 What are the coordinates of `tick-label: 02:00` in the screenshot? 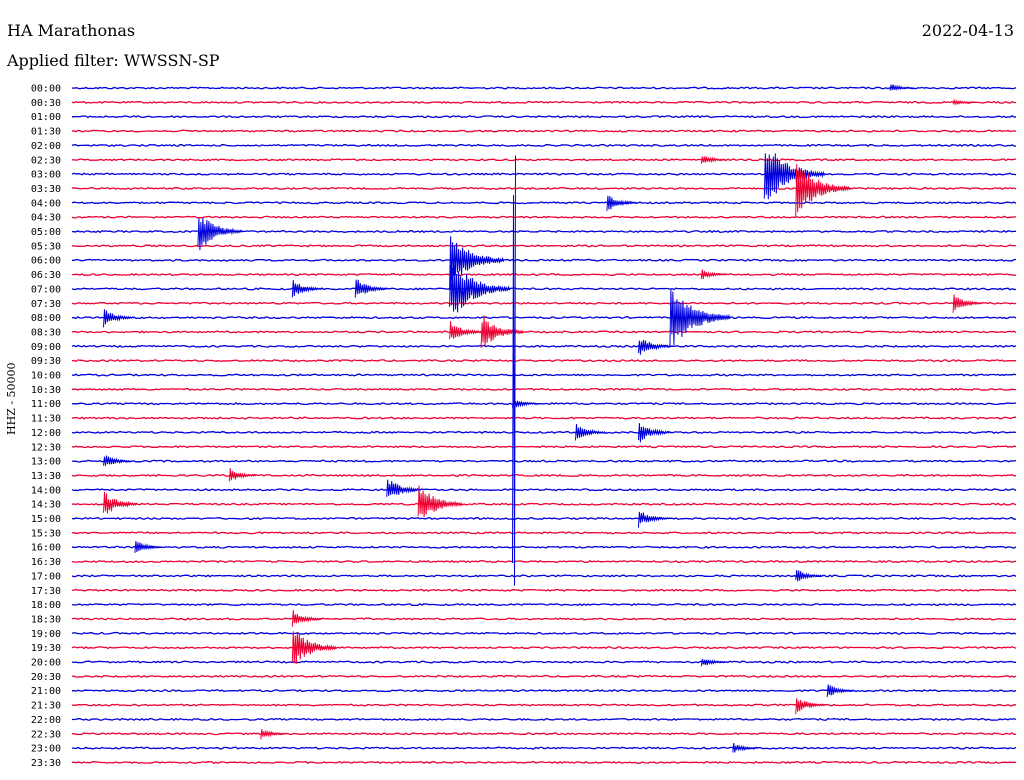 It's located at (46, 146).